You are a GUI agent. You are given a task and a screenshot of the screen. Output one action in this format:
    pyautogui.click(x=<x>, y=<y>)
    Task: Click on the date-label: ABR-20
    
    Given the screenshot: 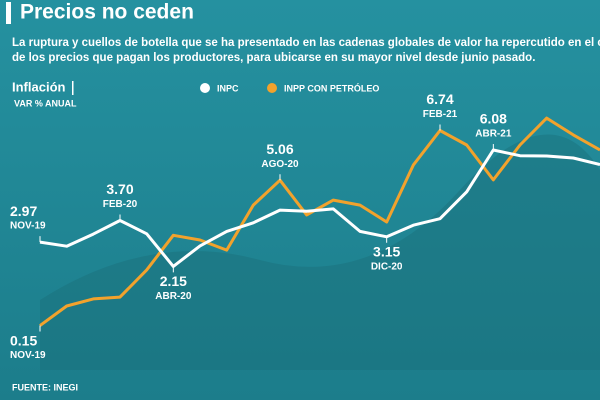 What is the action you would take?
    pyautogui.click(x=173, y=296)
    